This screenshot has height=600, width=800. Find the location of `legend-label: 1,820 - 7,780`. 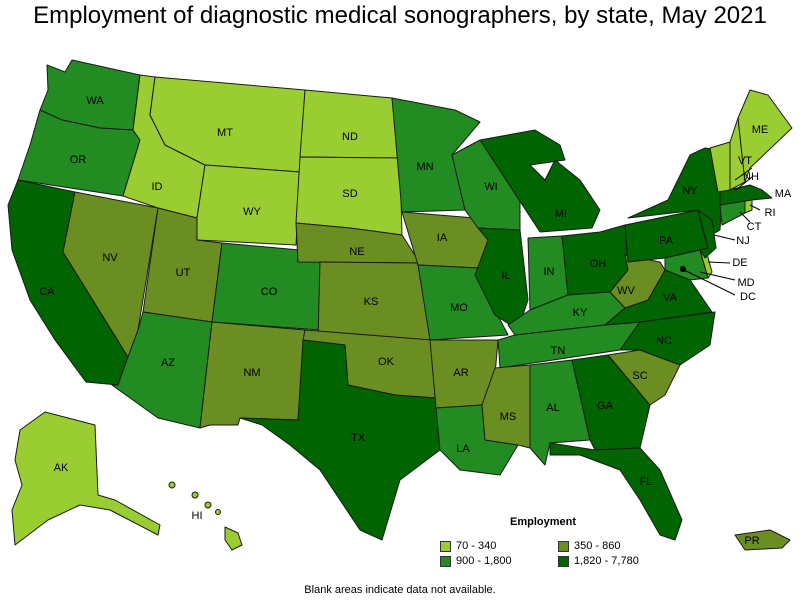

legend-label: 1,820 - 7,780 is located at coordinates (606, 561).